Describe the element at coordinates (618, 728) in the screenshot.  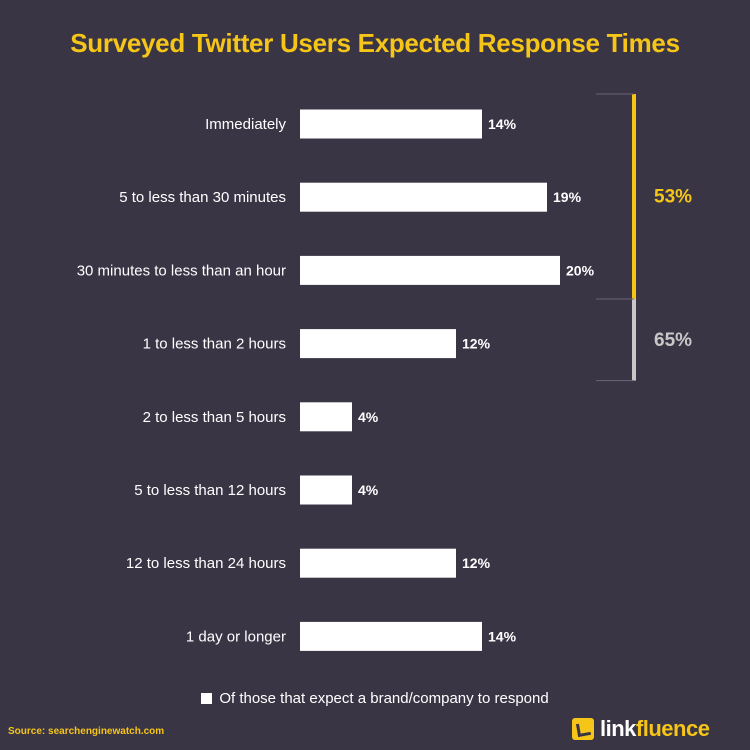
I see `logo-prefix: link` at that location.